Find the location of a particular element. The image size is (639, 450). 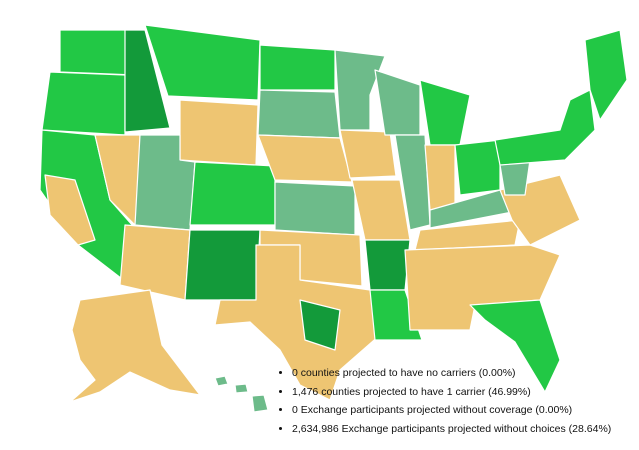

alaska is located at coordinates (135, 346).